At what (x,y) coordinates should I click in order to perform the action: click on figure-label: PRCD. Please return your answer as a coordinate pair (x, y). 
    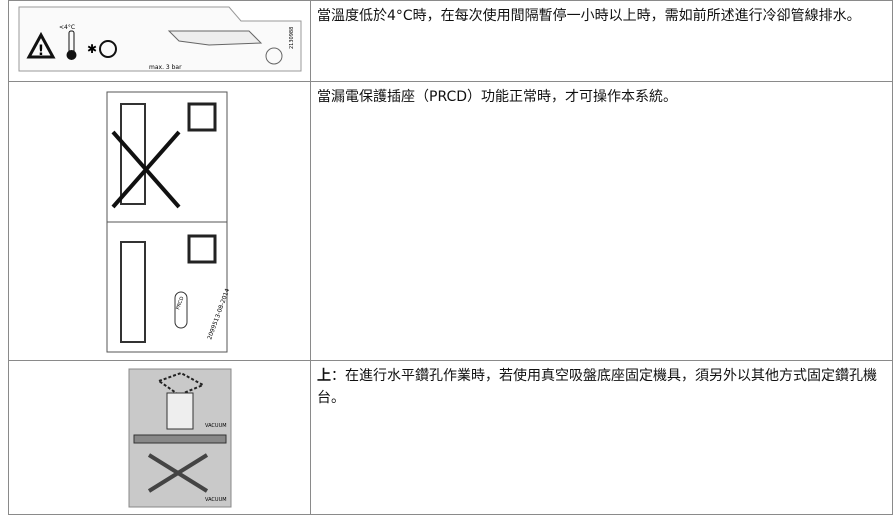
    Looking at the image, I should click on (180, 303).